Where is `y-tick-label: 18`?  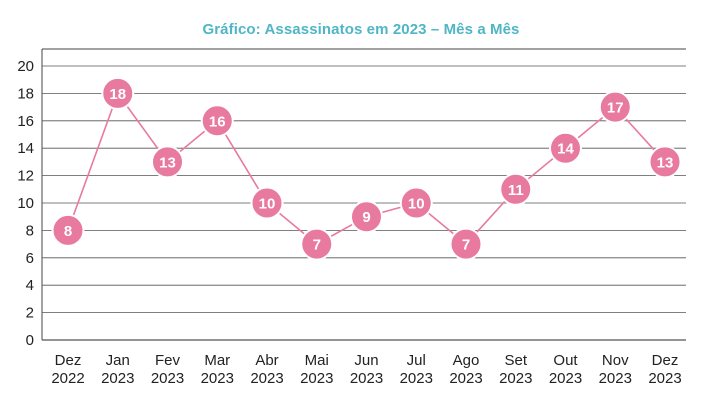 y-tick-label: 18 is located at coordinates (25, 93).